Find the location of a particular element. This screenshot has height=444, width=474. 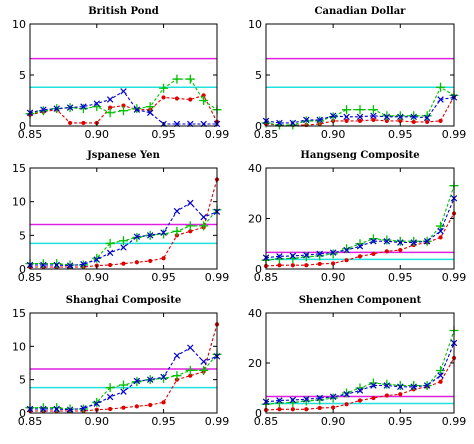

chart-panel-1: British Pond 0.85 0.90 0.95 0.99 0 5 10 is located at coordinates (120, 73).